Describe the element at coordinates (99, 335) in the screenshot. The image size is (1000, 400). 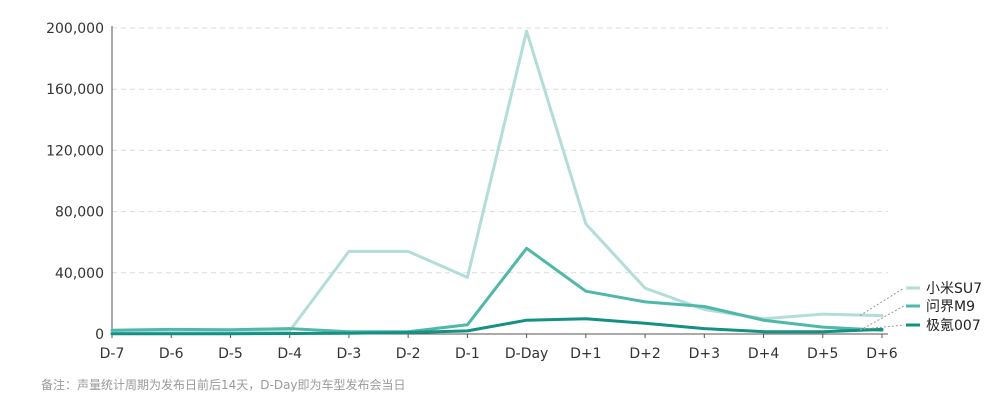
I see `y-tick-label: 0` at that location.